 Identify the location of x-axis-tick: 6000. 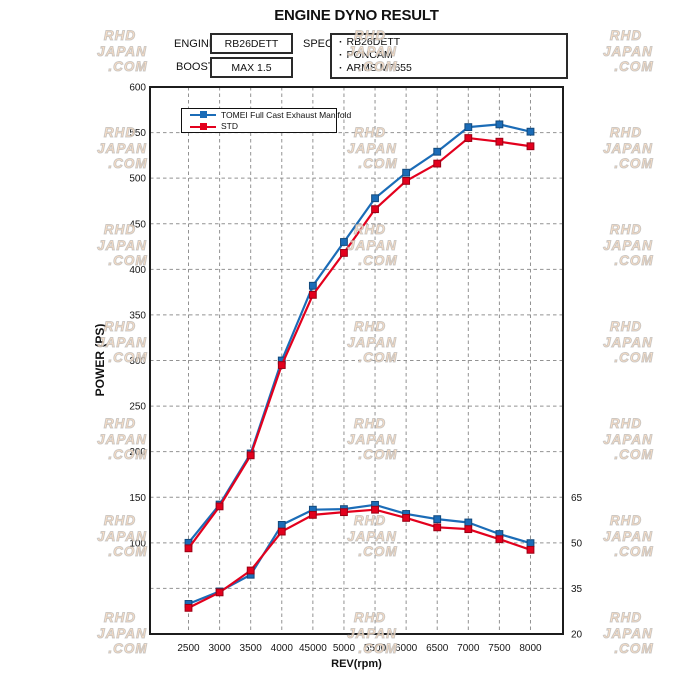
(406, 648).